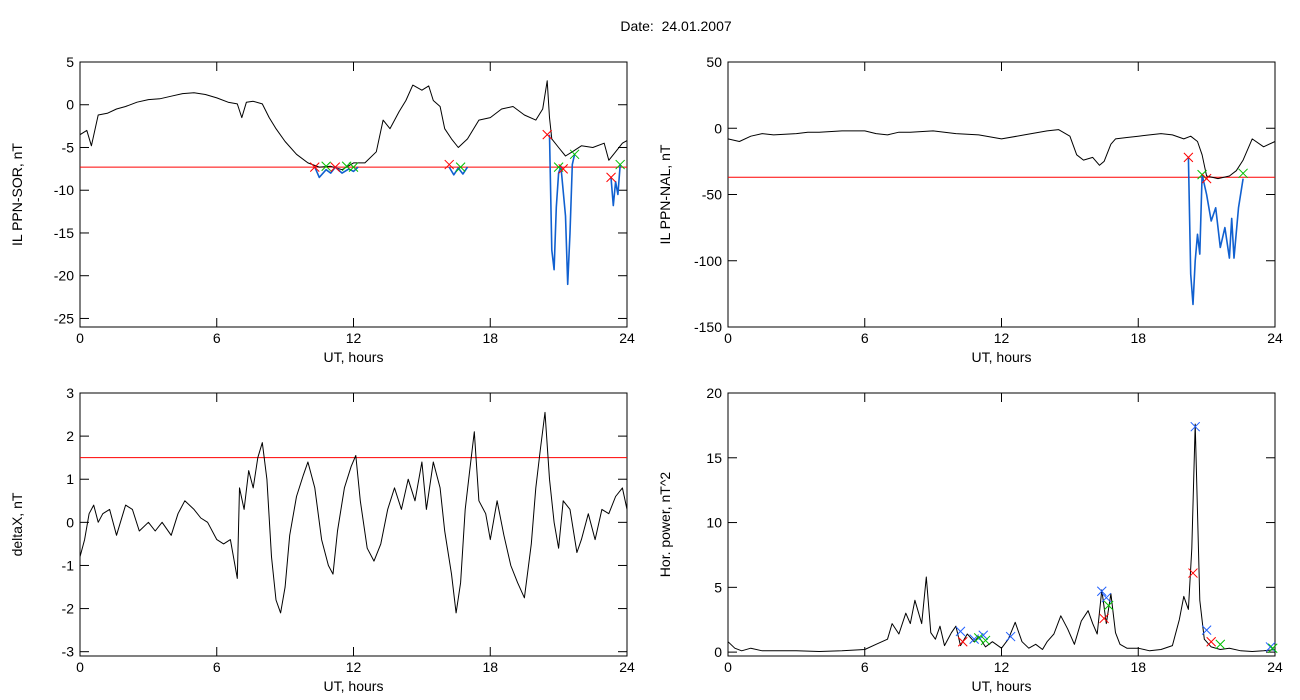 This screenshot has width=1300, height=700. What do you see at coordinates (714, 393) in the screenshot?
I see `y-tick-label: 20` at bounding box center [714, 393].